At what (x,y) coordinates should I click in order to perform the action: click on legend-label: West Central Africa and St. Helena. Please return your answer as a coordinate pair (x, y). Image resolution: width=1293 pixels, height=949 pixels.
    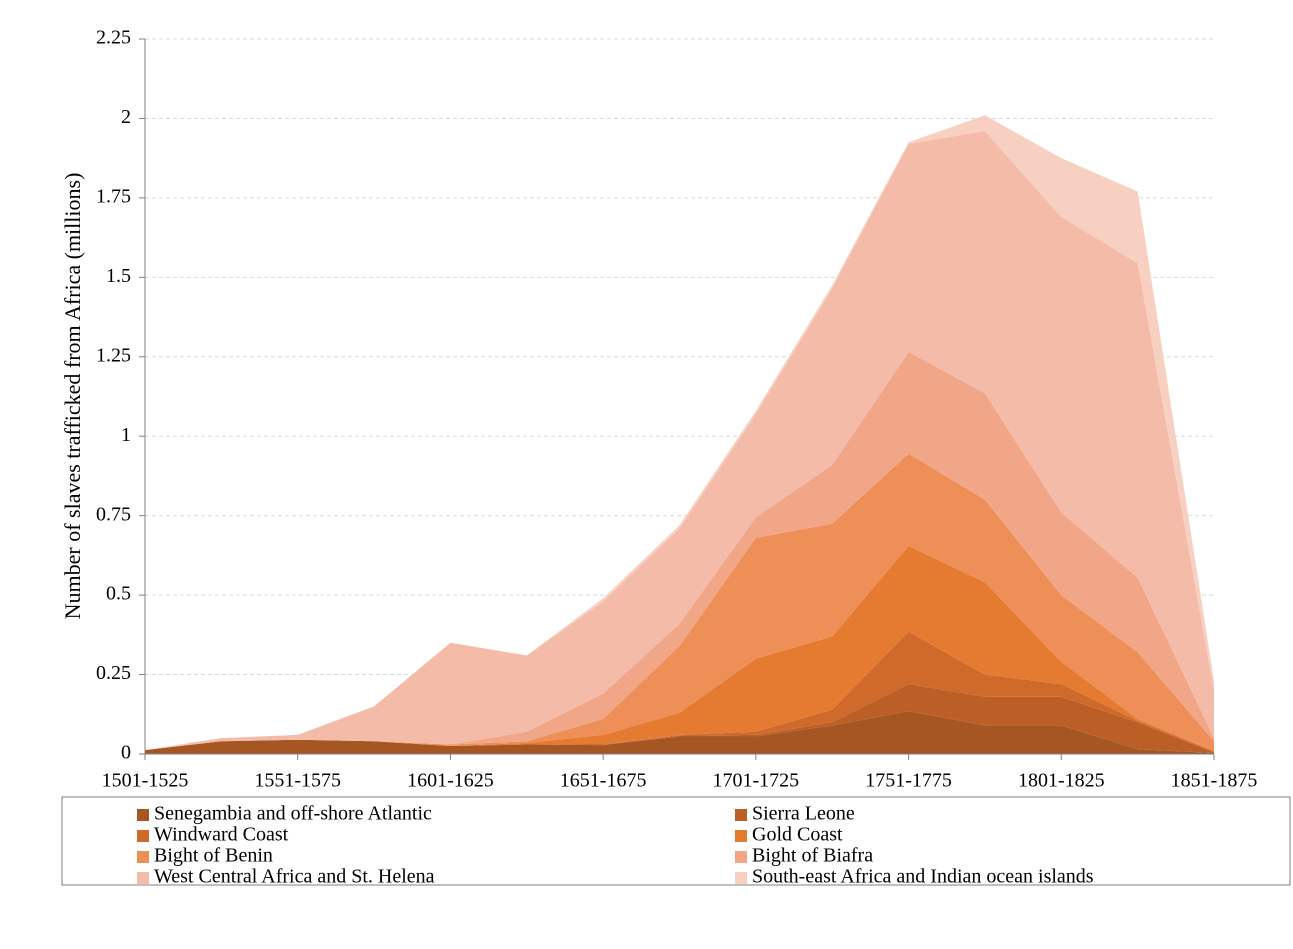
    Looking at the image, I should click on (294, 877).